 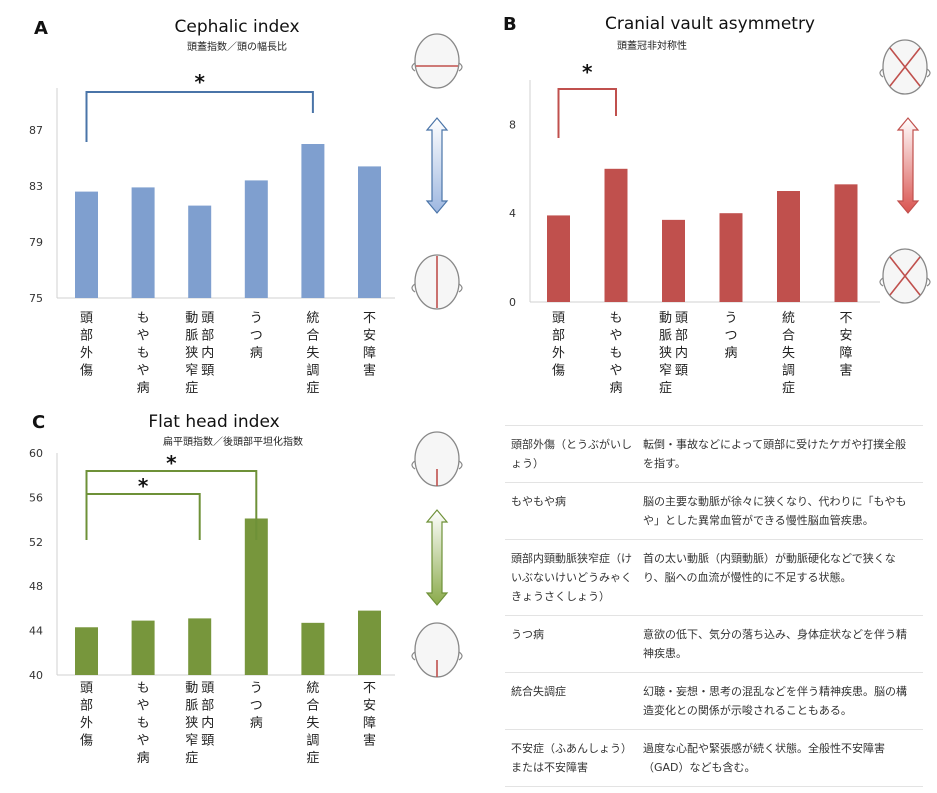 What do you see at coordinates (369, 715) in the screenshot?
I see `x-tick-label: 不安障害` at bounding box center [369, 715].